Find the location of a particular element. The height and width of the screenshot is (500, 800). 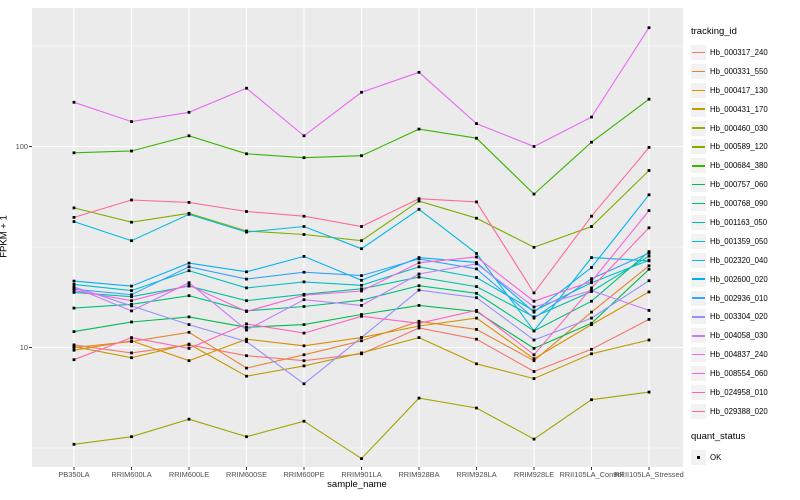

legend-item-label: Hb_004837_240 is located at coordinates (739, 355).